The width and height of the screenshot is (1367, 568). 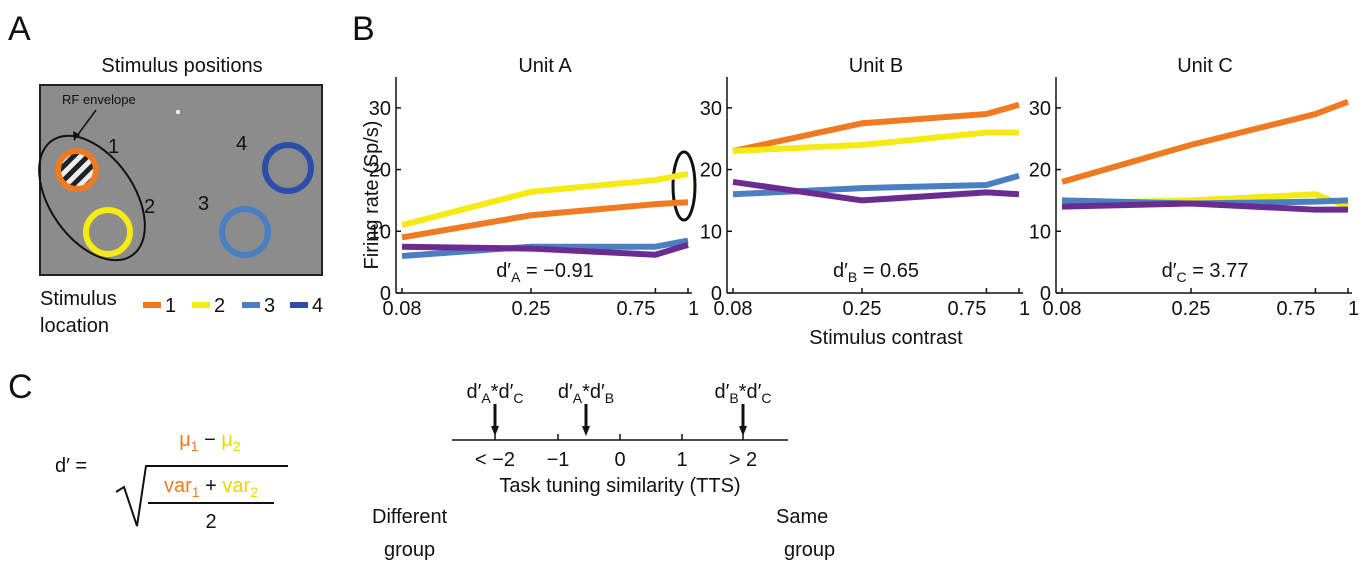 What do you see at coordinates (20, 387) in the screenshot?
I see `panel-letter: C` at bounding box center [20, 387].